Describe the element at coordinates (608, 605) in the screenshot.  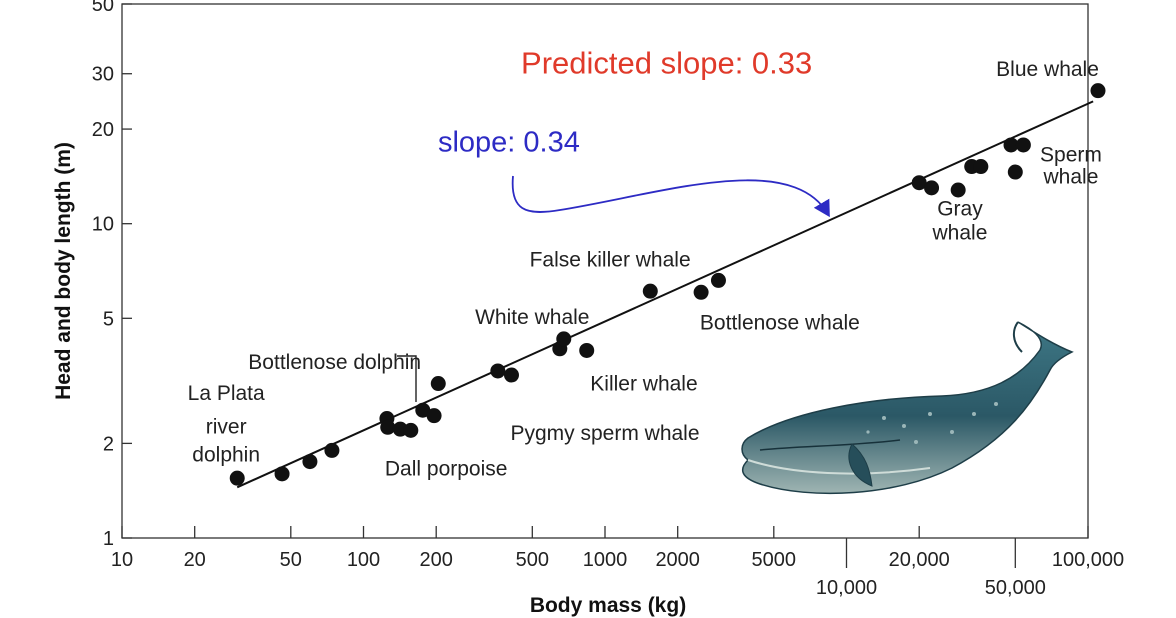
I see `x-axis-title: Body mass (kg)` at that location.